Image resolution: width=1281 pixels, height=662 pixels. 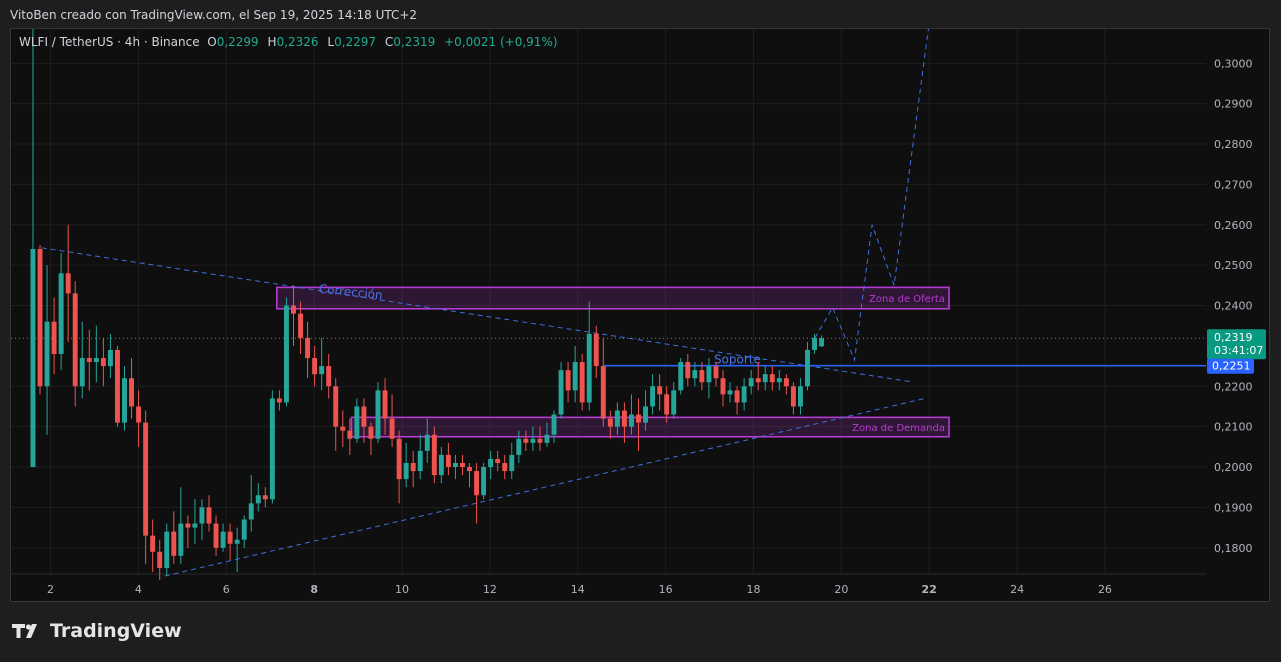 I want to click on zones: Zona de Oferta Zona de Demanda, so click(x=612, y=362).